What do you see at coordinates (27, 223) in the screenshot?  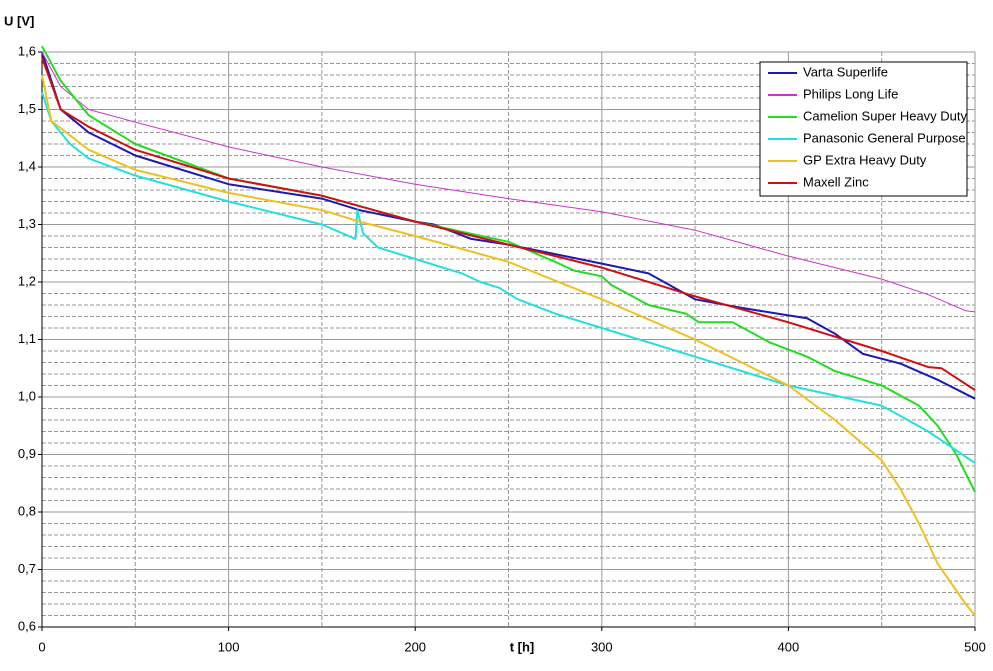 I see `y-tick-label: 1,3` at bounding box center [27, 223].